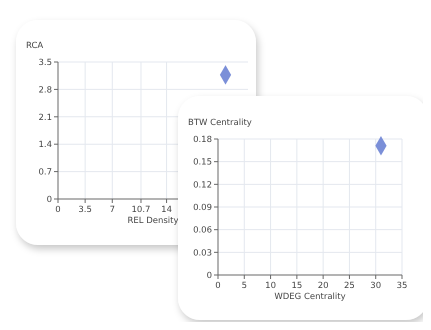  I want to click on x-tick-label: 15, so click(296, 286).